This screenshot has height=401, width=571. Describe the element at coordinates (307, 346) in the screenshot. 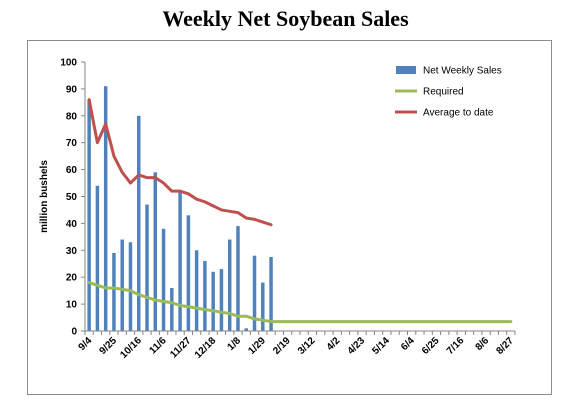

I see `x-tick-label: 3/12` at that location.